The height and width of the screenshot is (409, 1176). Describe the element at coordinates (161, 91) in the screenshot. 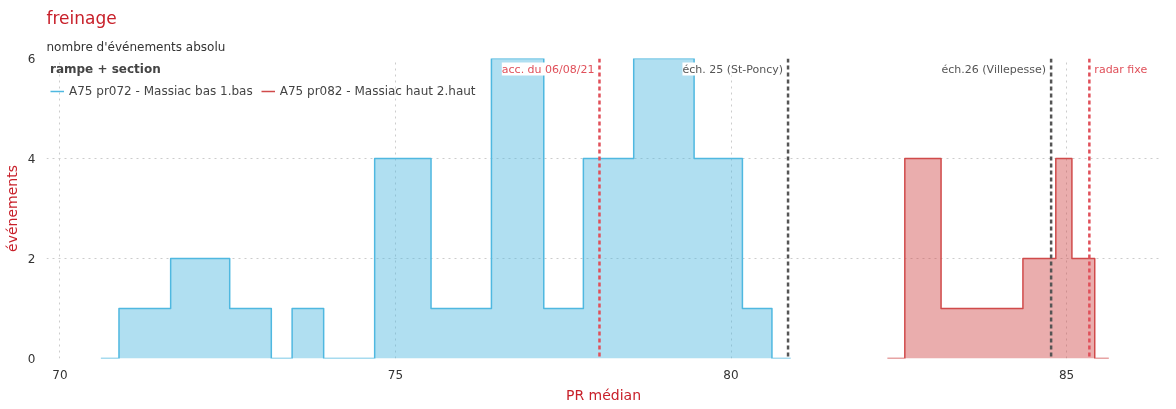

I see `legend-label: A75 pr072 - Massiac bas 1.bas` at that location.